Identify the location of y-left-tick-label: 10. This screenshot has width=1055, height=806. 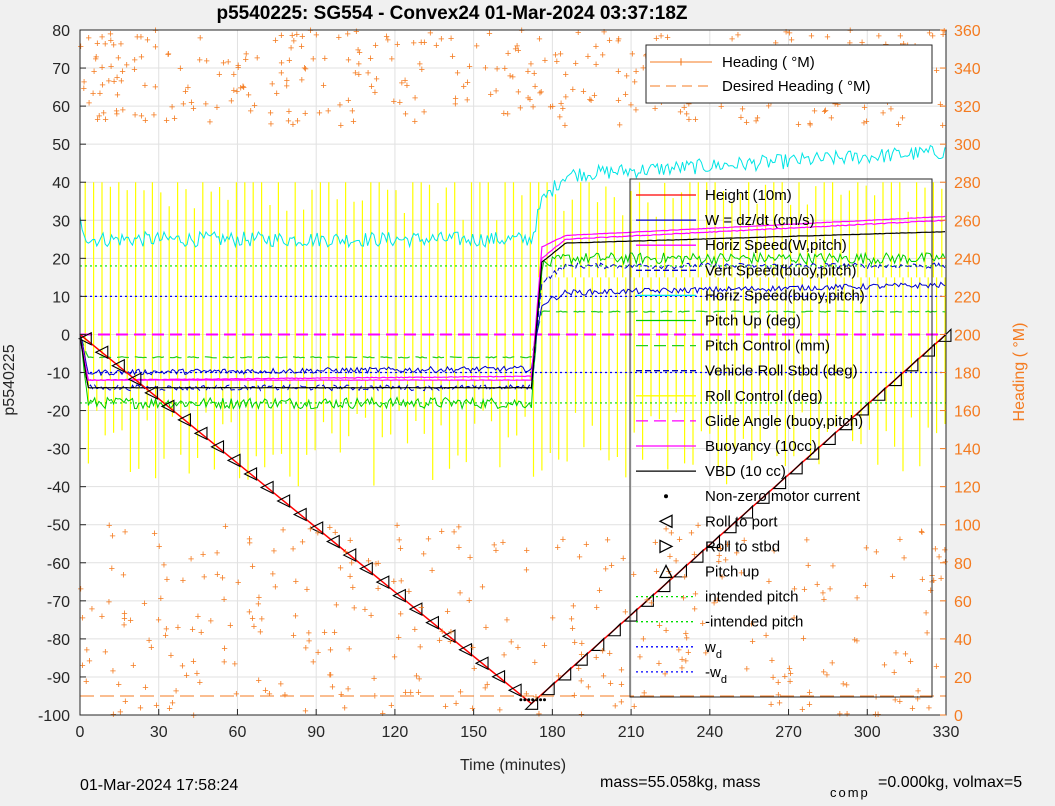
(61, 297).